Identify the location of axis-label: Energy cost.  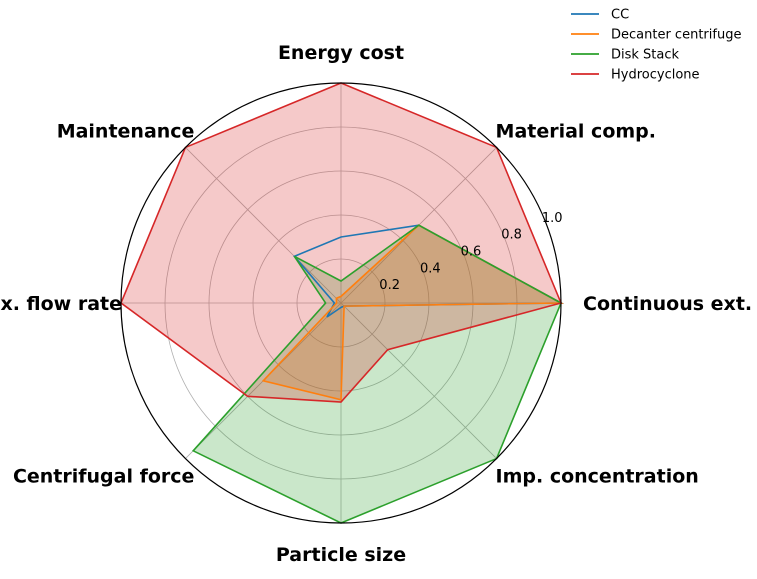
(341, 53).